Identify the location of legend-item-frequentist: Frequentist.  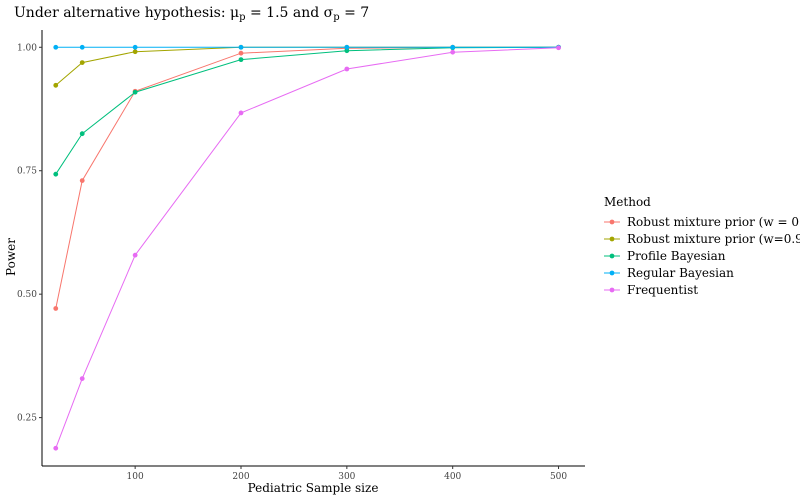
(651, 290).